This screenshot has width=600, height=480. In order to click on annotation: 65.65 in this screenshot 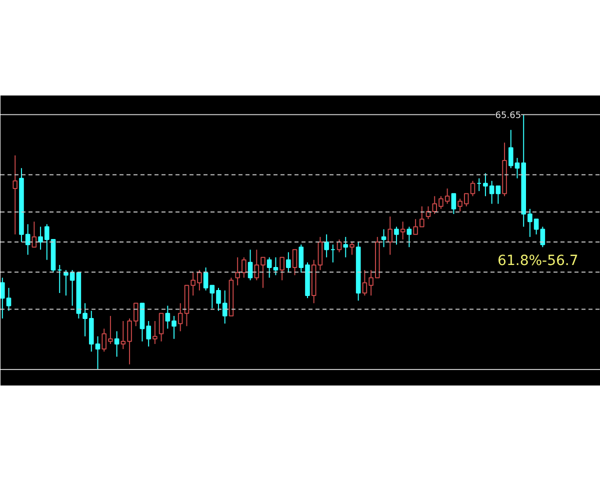, I will do `click(508, 116)`.